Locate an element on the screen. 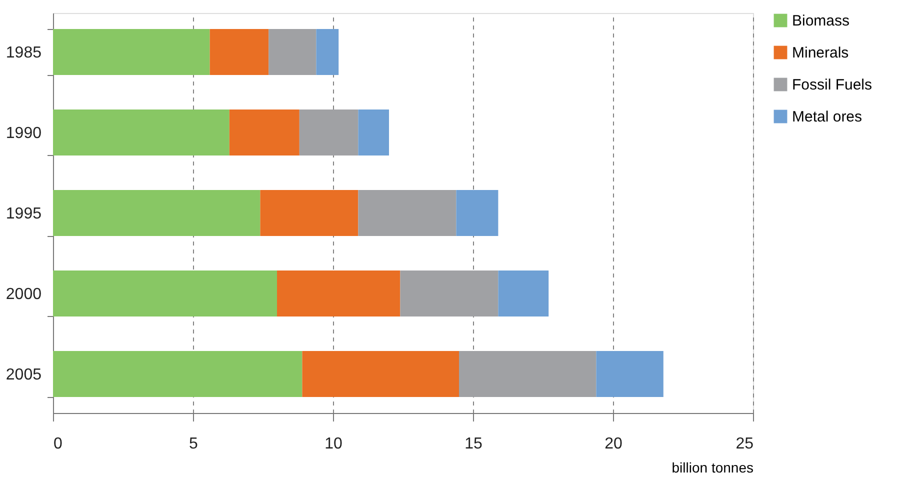  legend-label: Minerals is located at coordinates (820, 53).